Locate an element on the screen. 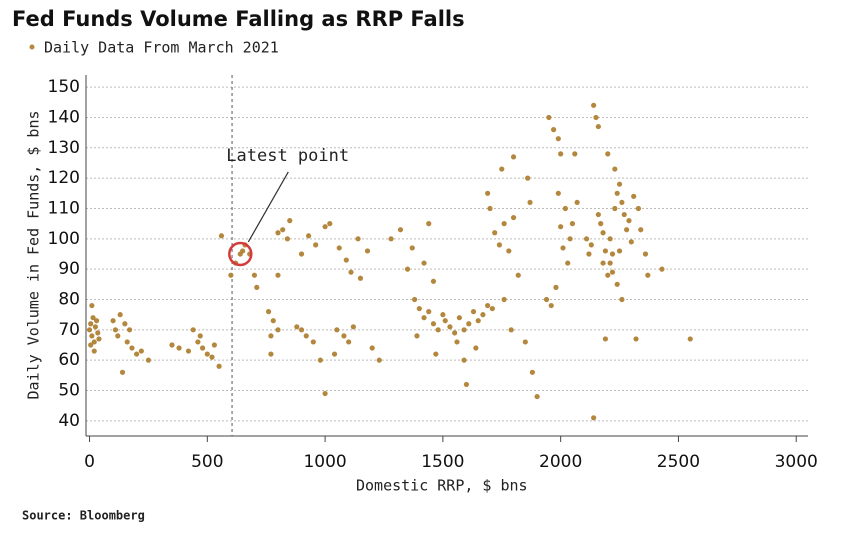 This screenshot has height=541, width=848. y-tick-label: 70 is located at coordinates (69, 330).